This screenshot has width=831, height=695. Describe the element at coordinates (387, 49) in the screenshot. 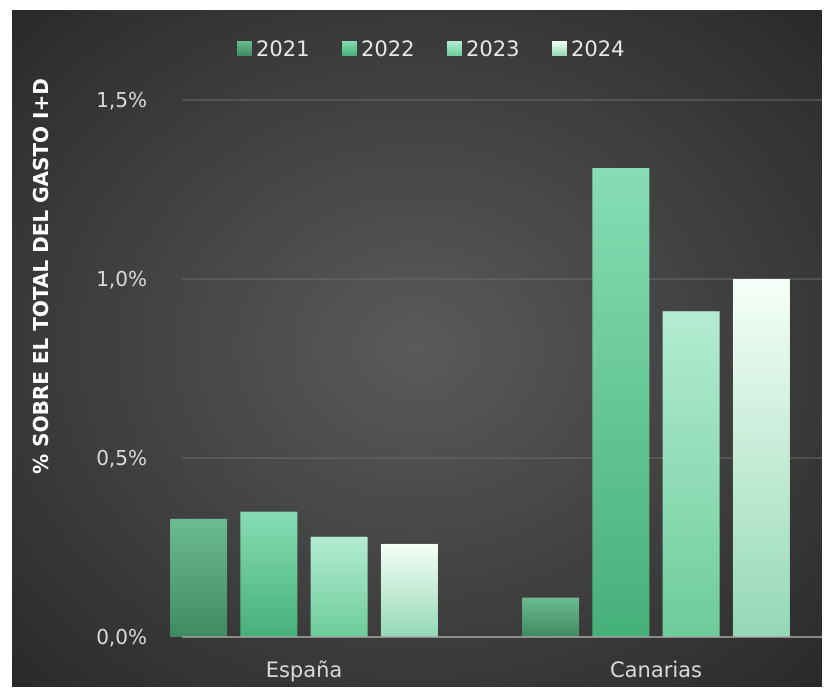

I see `legend-label: 2022` at that location.